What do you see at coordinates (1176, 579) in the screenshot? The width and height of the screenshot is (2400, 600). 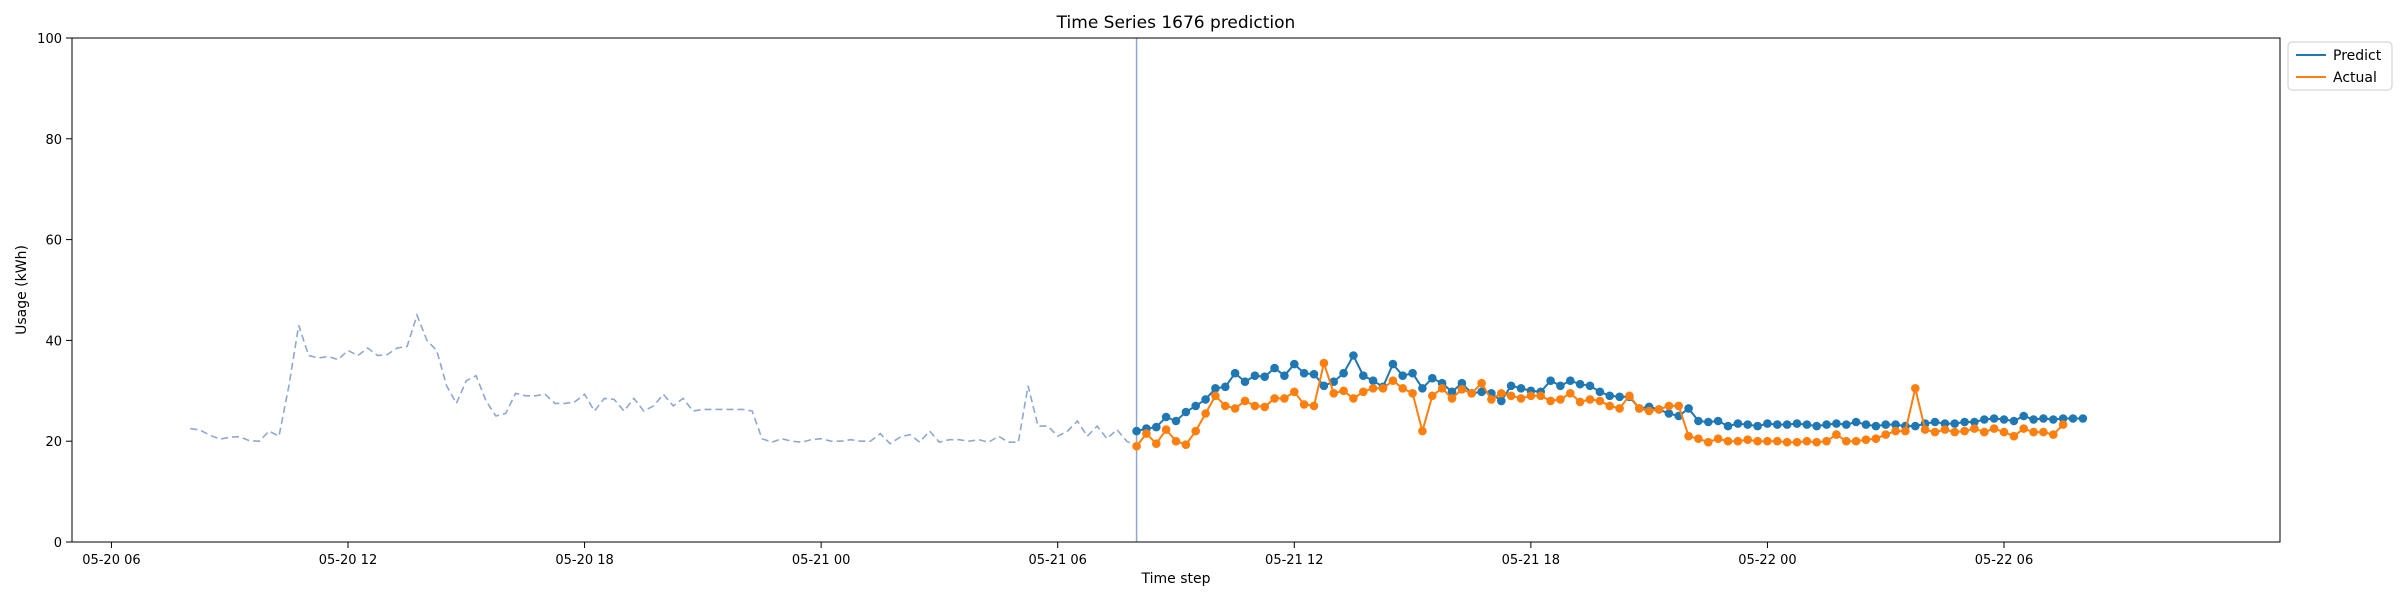 I see `x-axis-title: Time step` at bounding box center [1176, 579].